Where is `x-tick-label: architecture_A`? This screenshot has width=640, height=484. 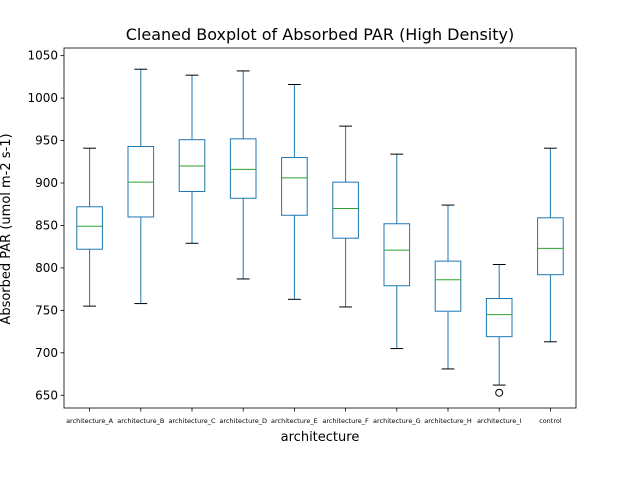
x-tick-label: architecture_A is located at coordinates (90, 421).